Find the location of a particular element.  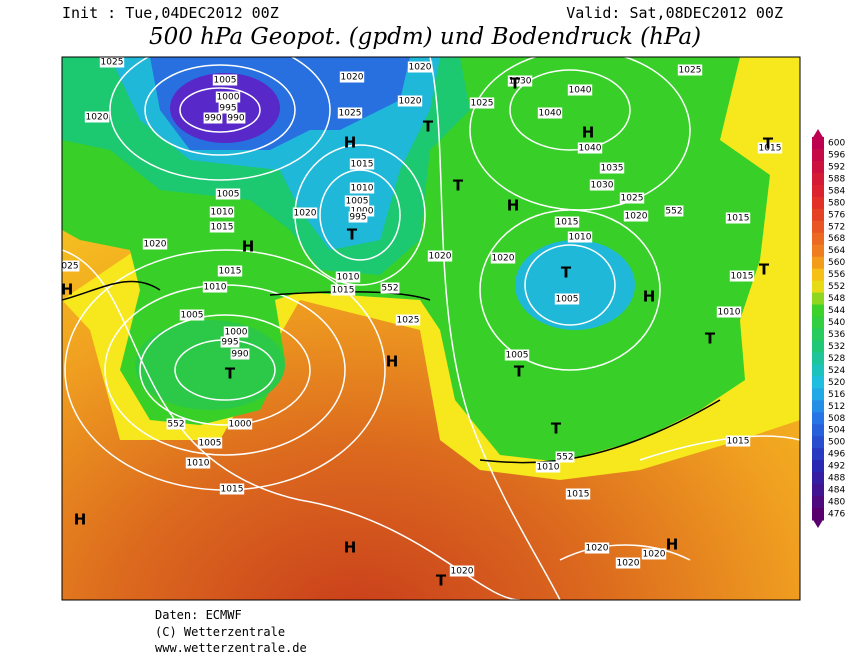

cyan-low is located at coordinates (575, 285).